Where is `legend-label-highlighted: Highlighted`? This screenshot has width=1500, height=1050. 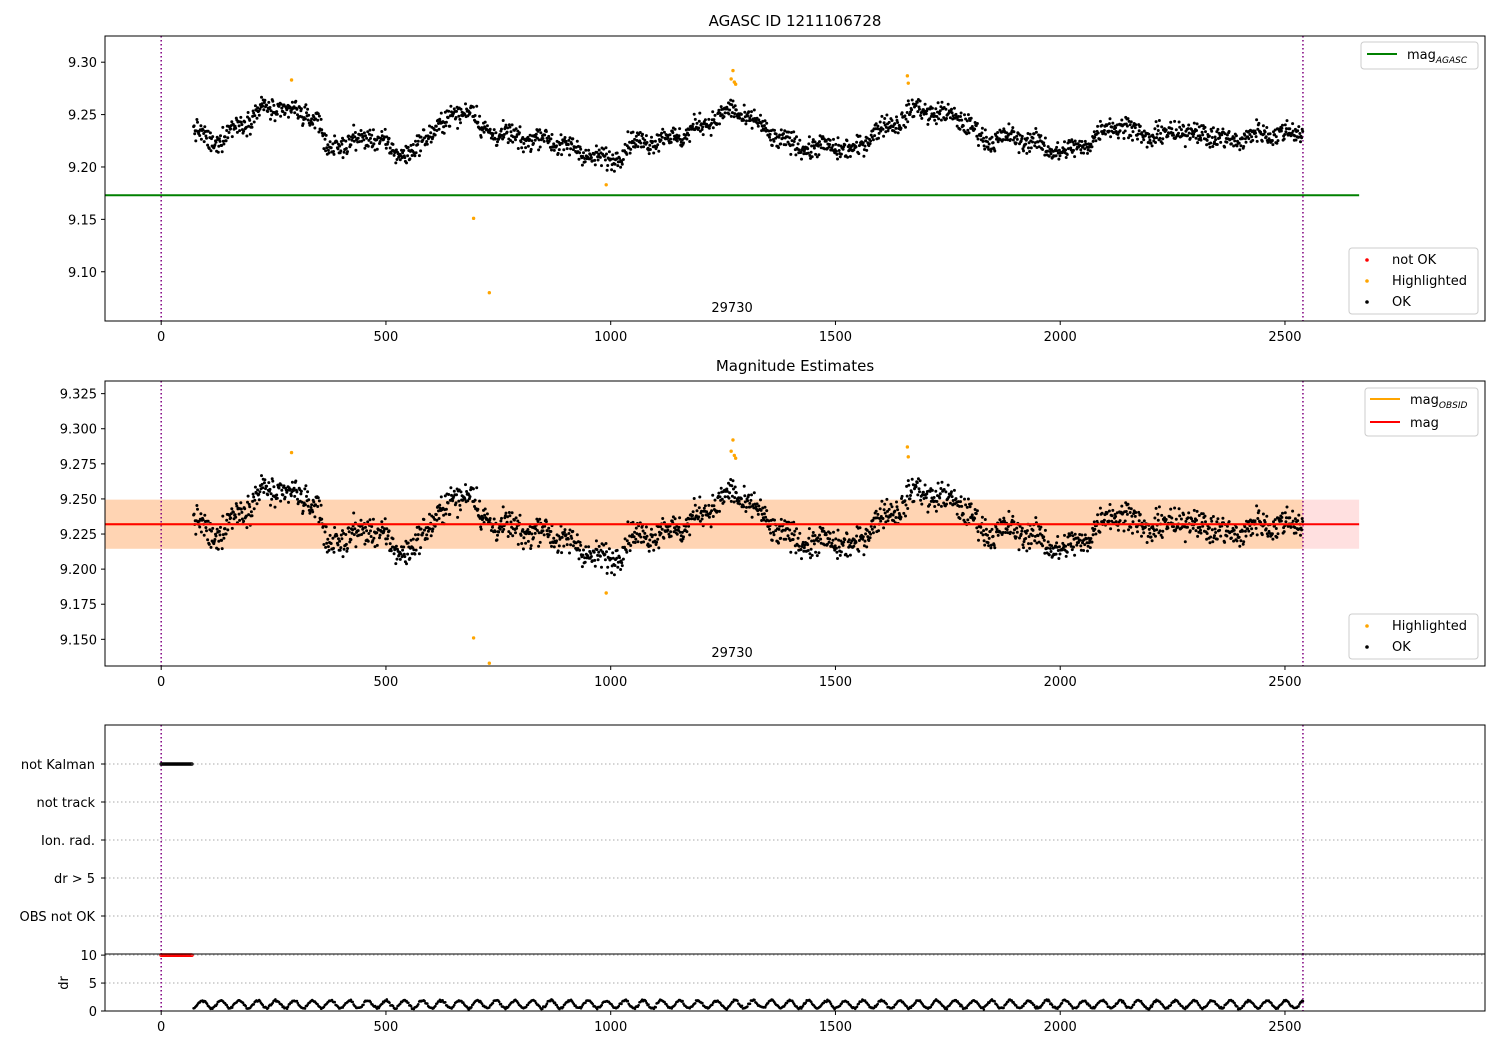 legend-label-highlighted: Highlighted is located at coordinates (1429, 626).